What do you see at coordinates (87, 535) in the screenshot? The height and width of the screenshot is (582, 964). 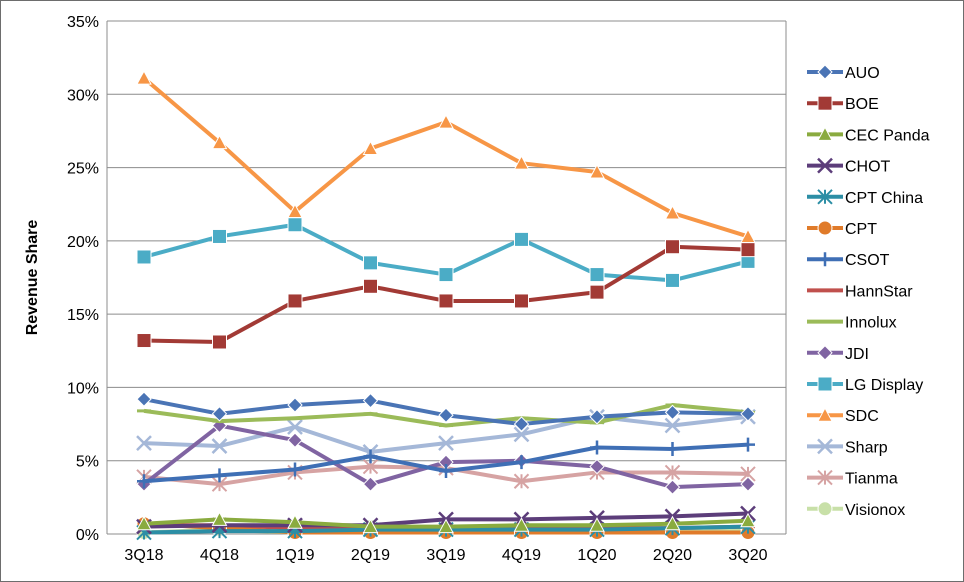 I see `y-tick-label: 0%` at bounding box center [87, 535].